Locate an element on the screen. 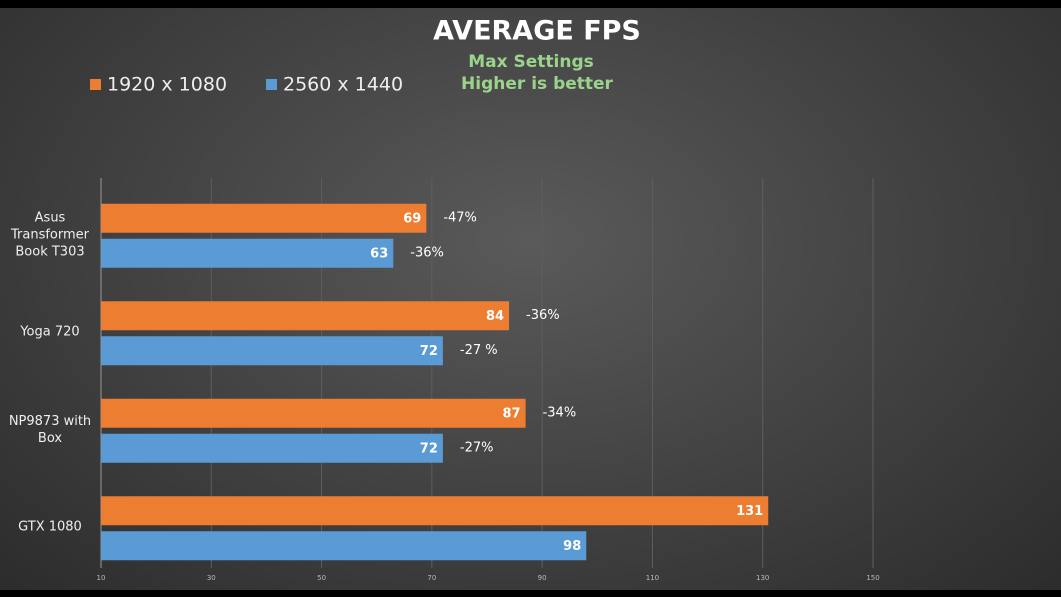 This screenshot has width=1061, height=597. y-tick-label: GTX 1080 is located at coordinates (50, 527).